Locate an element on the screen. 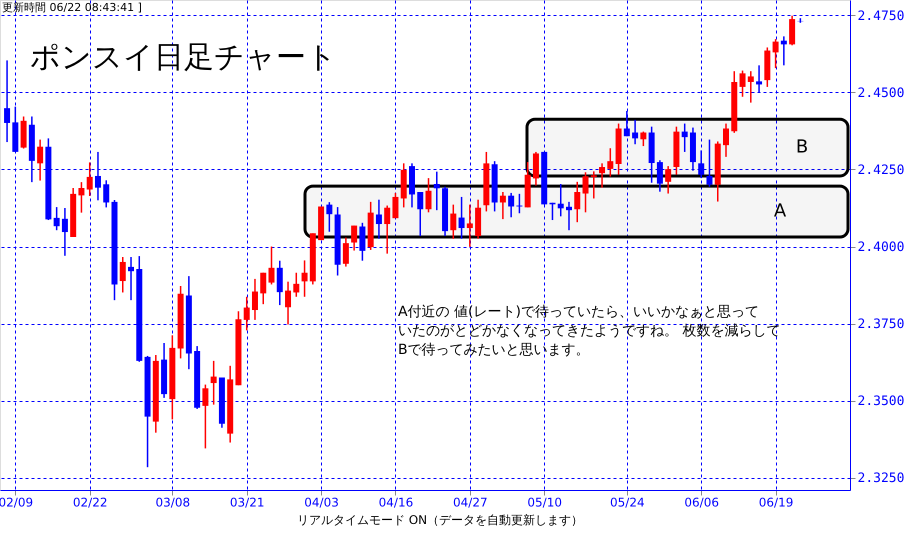  x-tick-label: 03/08 is located at coordinates (173, 503).